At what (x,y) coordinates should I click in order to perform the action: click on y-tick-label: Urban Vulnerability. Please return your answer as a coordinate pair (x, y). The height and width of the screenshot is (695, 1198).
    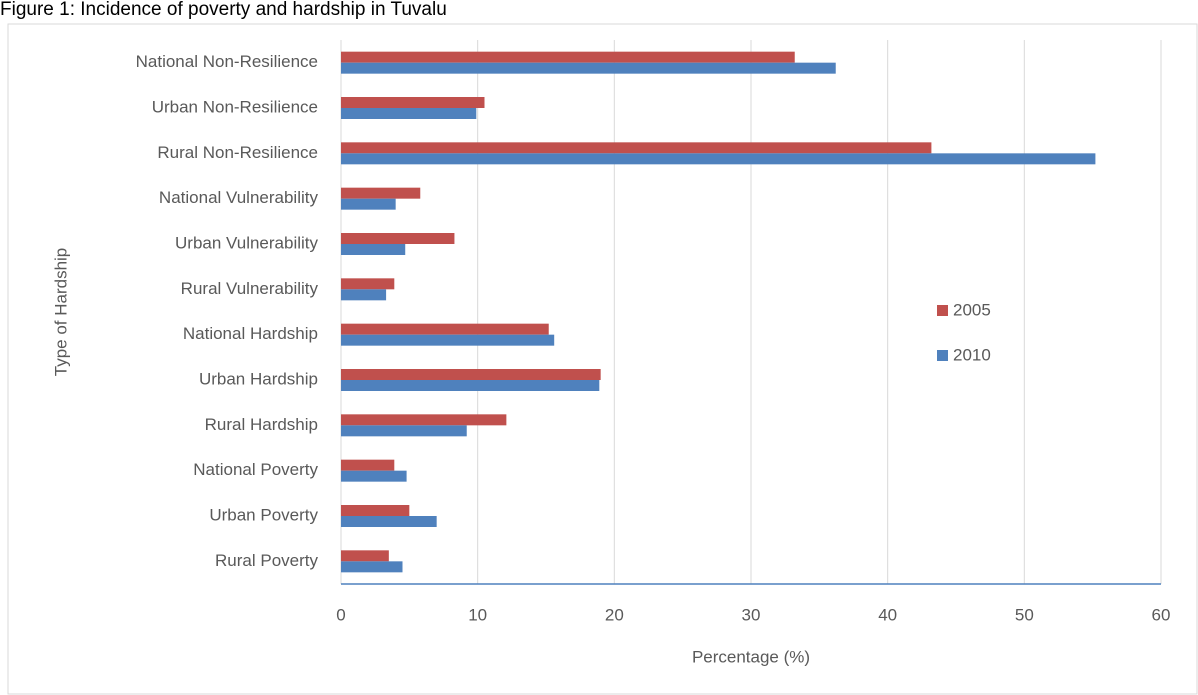
    Looking at the image, I should click on (246, 242).